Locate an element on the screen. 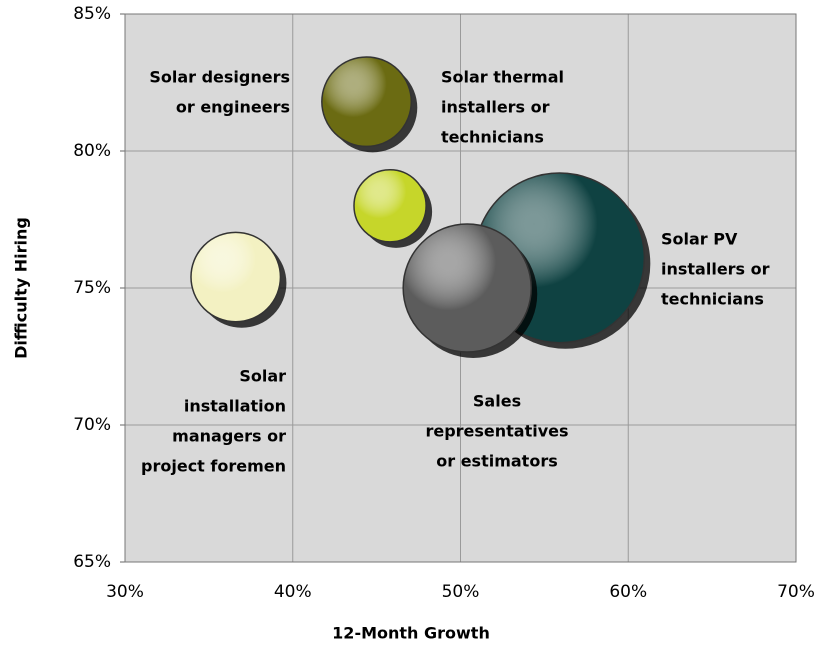 This screenshot has width=834, height=650. x-tick-label: 40% is located at coordinates (293, 592).